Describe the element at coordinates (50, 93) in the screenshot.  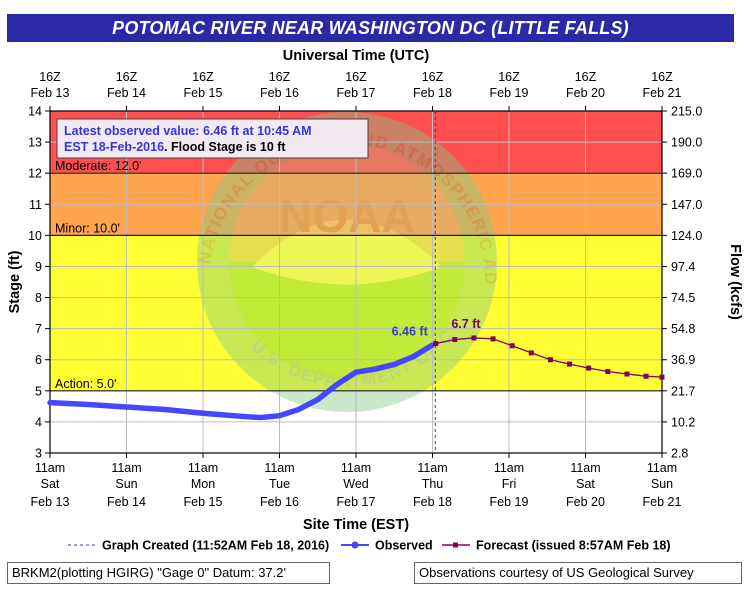
I see `top-tick-date: Feb 13` at that location.